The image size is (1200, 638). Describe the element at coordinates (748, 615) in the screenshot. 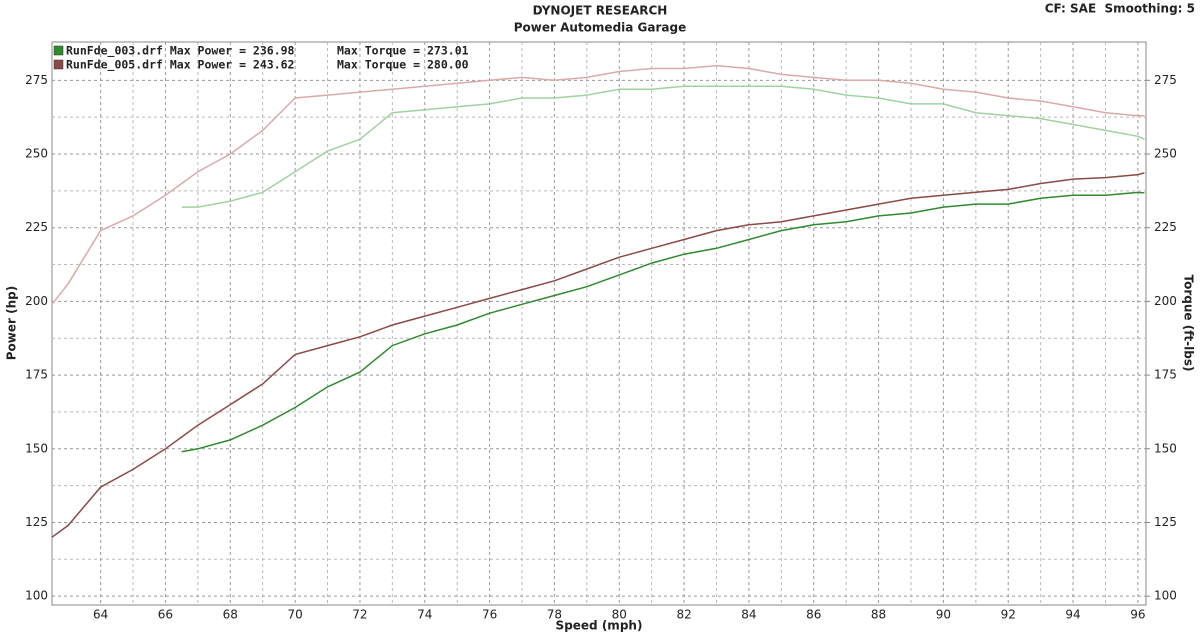

I see `x-tick-label: 84` at that location.